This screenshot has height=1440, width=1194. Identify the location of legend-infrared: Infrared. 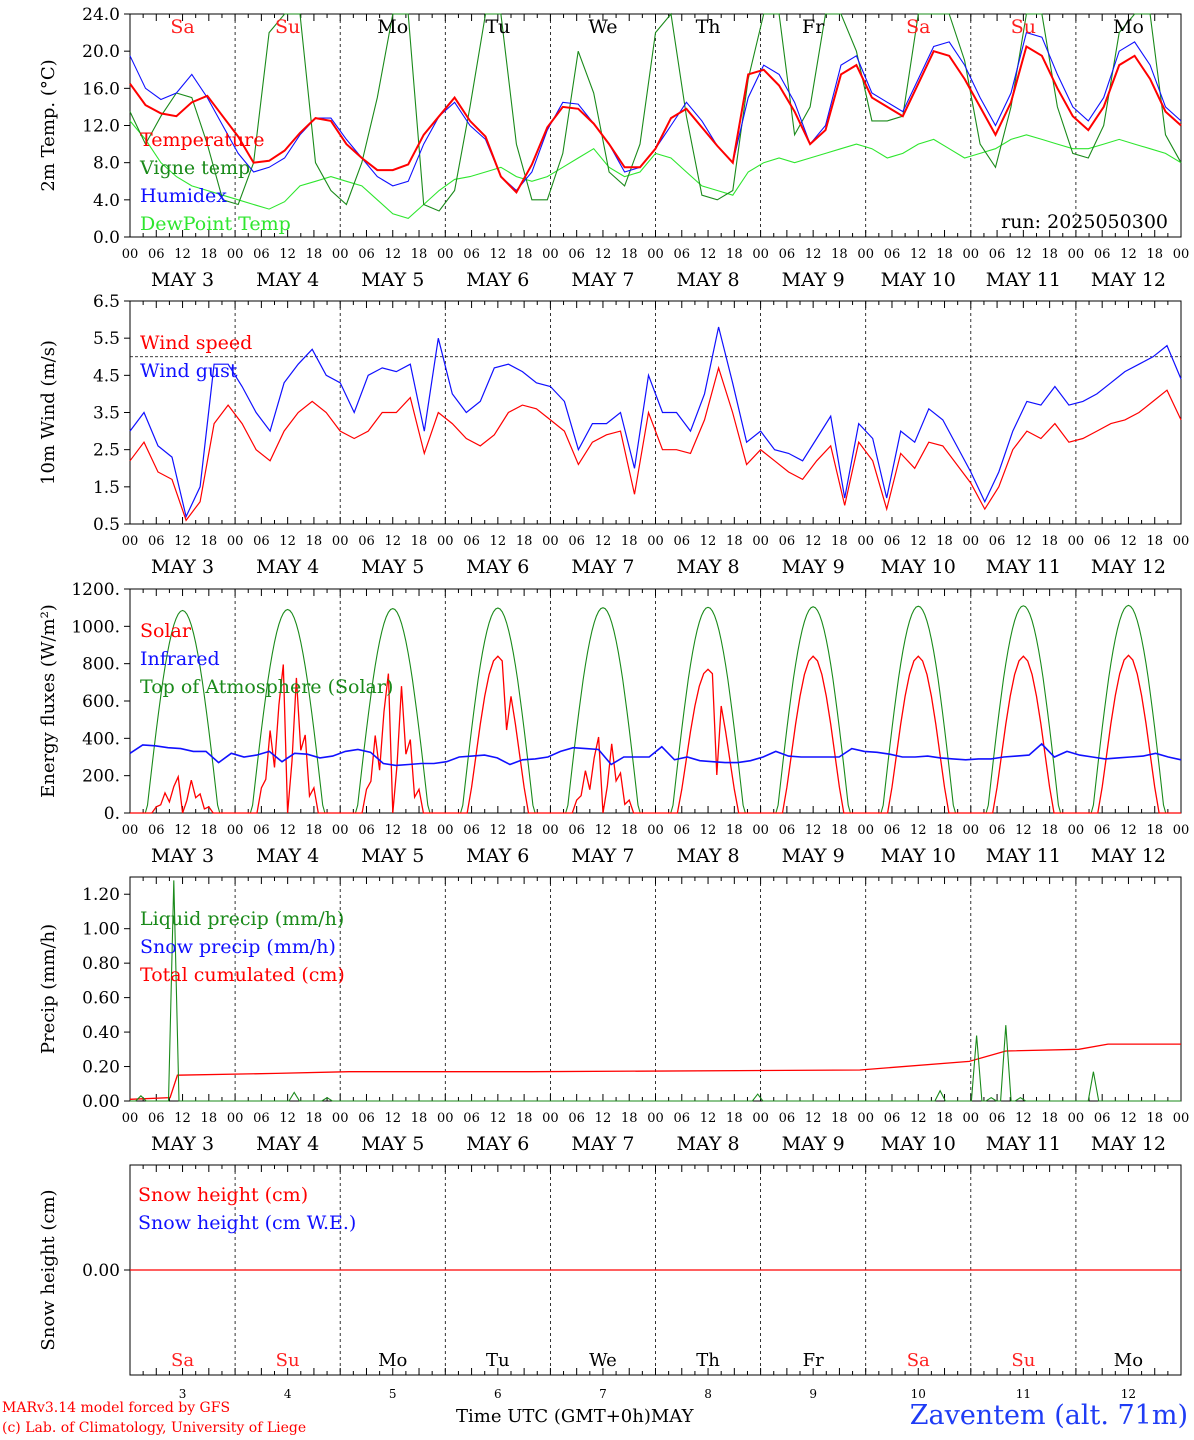
(180, 659).